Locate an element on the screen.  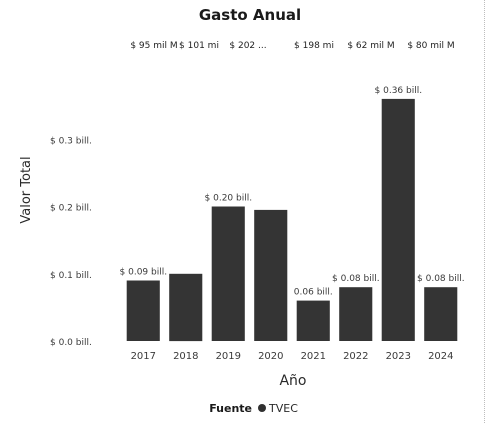
top-label-3: $ 198 mi is located at coordinates (314, 46).